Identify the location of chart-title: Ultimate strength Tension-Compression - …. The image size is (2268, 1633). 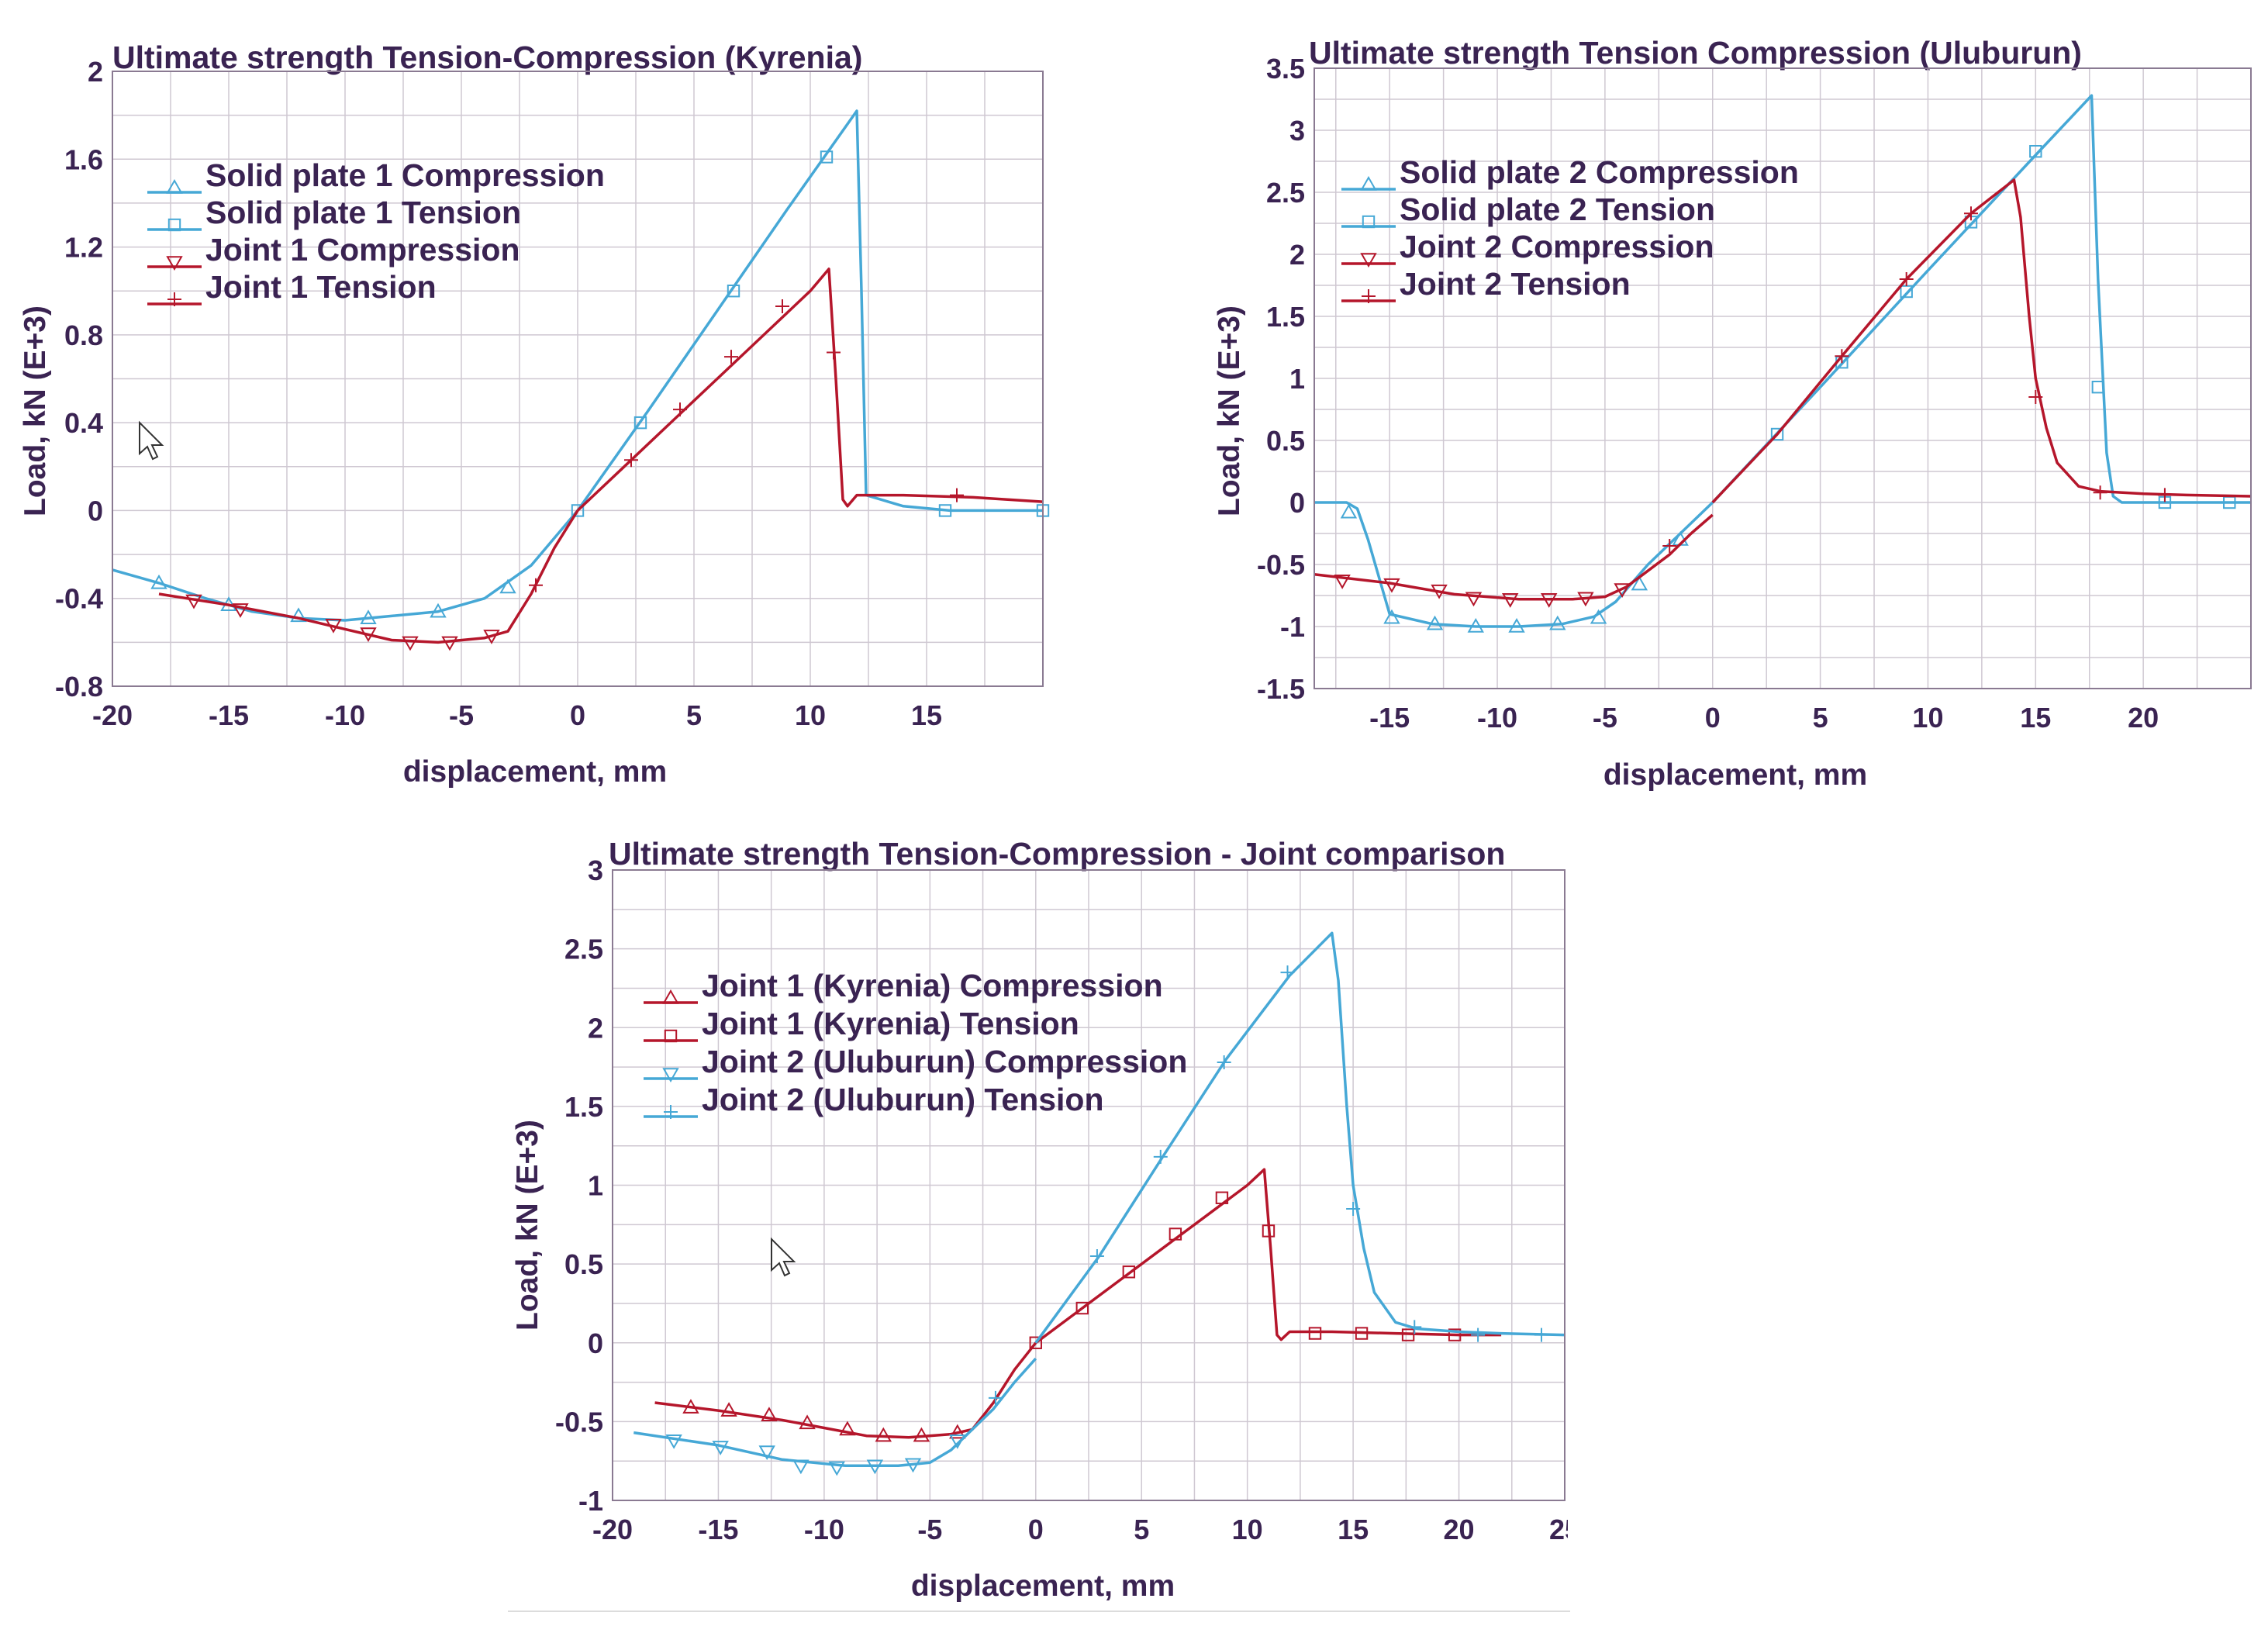
(1057, 854).